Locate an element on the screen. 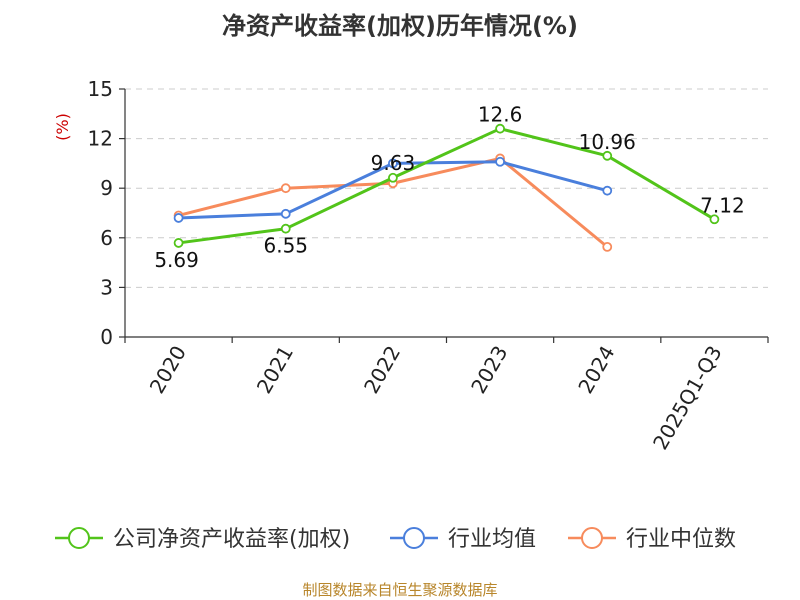 This screenshot has height=600, width=800. series-group is located at coordinates (446, 187).